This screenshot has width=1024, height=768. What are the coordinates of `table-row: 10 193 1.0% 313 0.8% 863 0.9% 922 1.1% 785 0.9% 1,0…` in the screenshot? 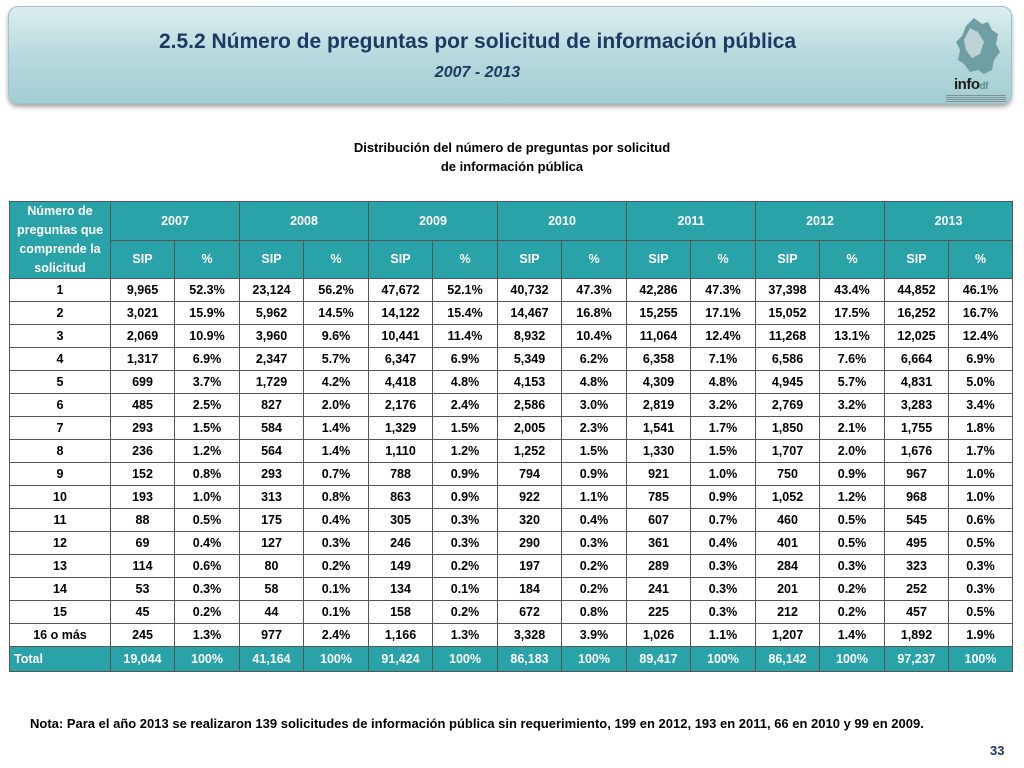 It's located at (511, 497).